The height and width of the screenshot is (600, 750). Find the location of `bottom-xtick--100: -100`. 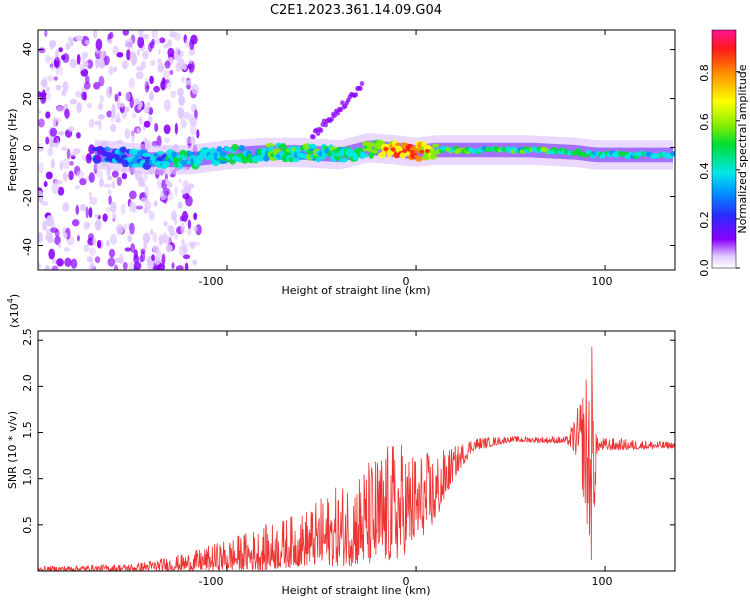

bottom-xtick--100: -100 is located at coordinates (211, 581).